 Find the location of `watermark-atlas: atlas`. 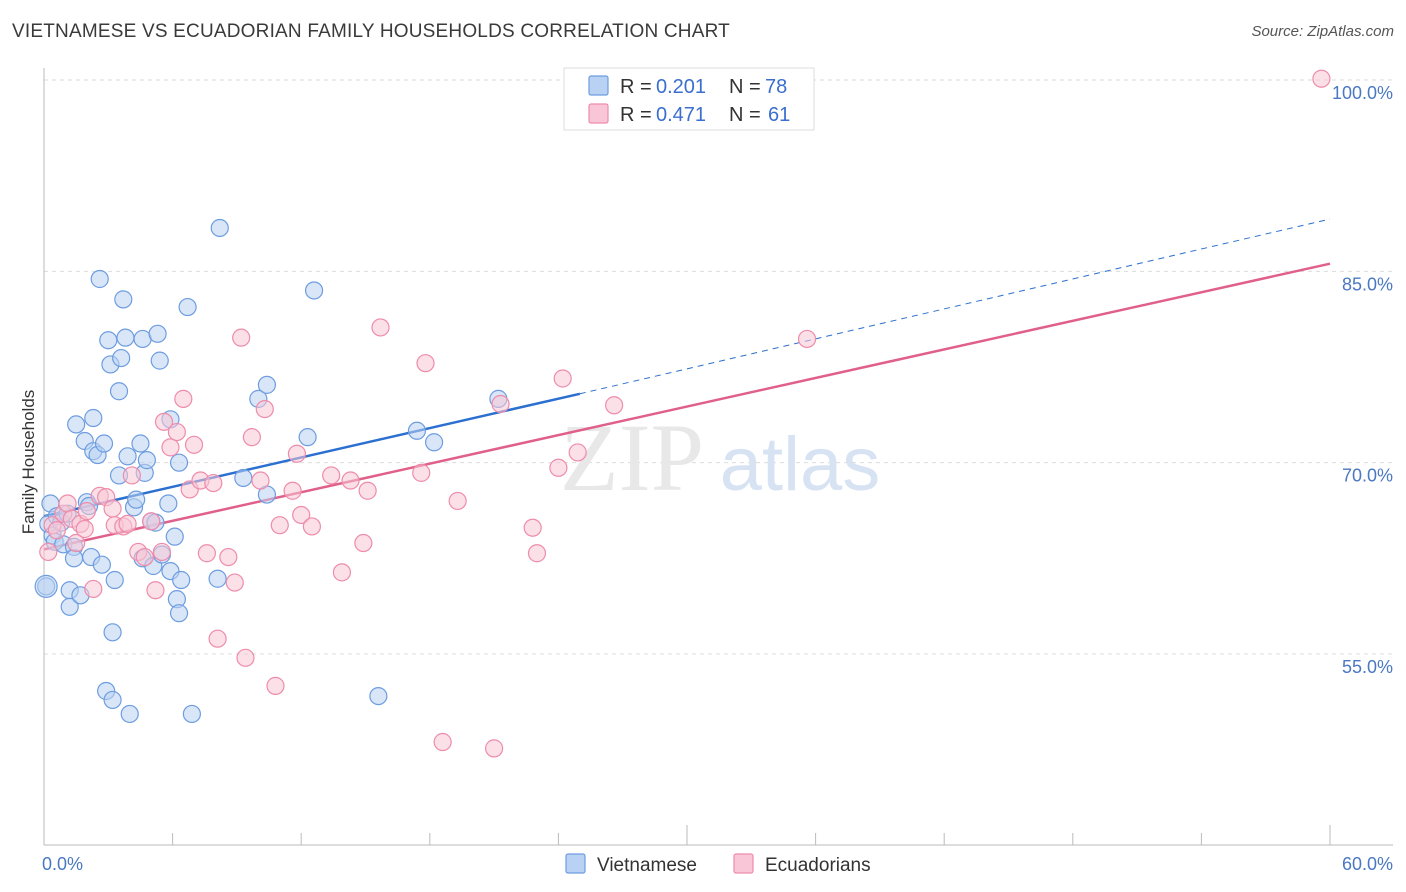

watermark-atlas: atlas is located at coordinates (800, 464).